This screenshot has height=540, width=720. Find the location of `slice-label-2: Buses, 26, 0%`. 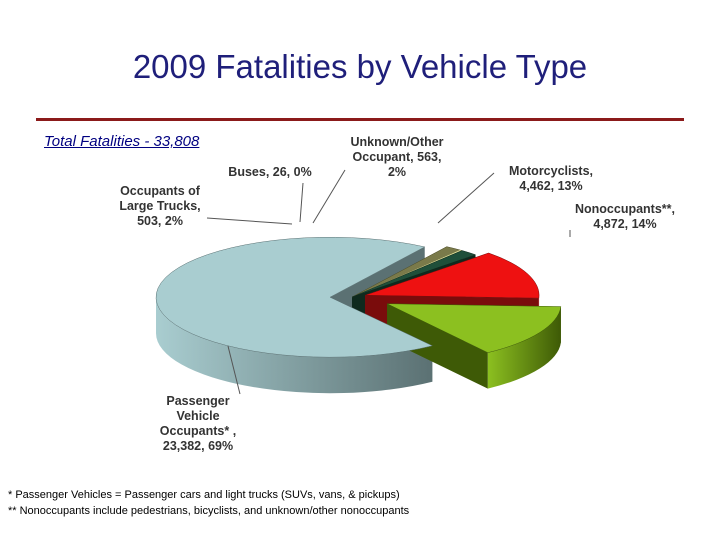

slice-label-2: Buses, 26, 0% is located at coordinates (269, 172).